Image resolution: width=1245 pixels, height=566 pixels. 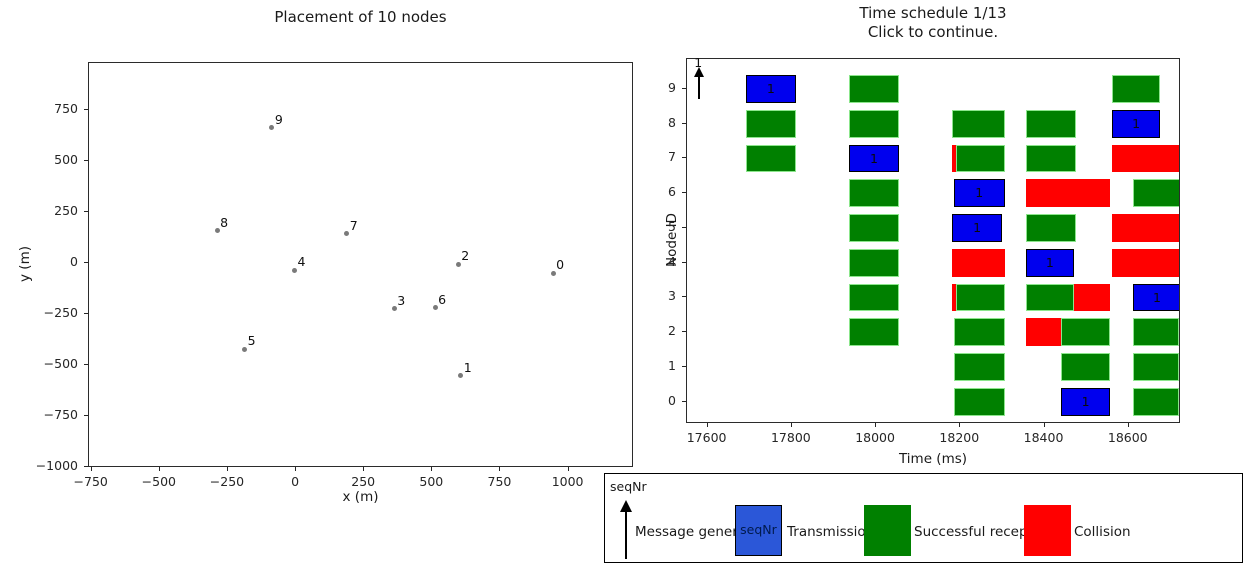 What do you see at coordinates (1127, 437) in the screenshot?
I see `schedule-x-tick-label: 18600` at bounding box center [1127, 437].